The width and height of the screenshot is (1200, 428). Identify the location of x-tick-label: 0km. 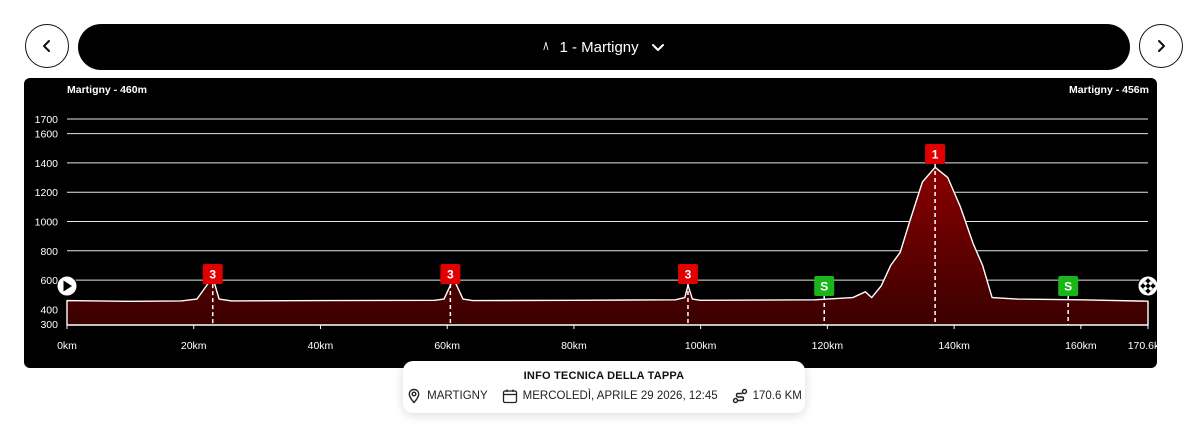
(67, 346).